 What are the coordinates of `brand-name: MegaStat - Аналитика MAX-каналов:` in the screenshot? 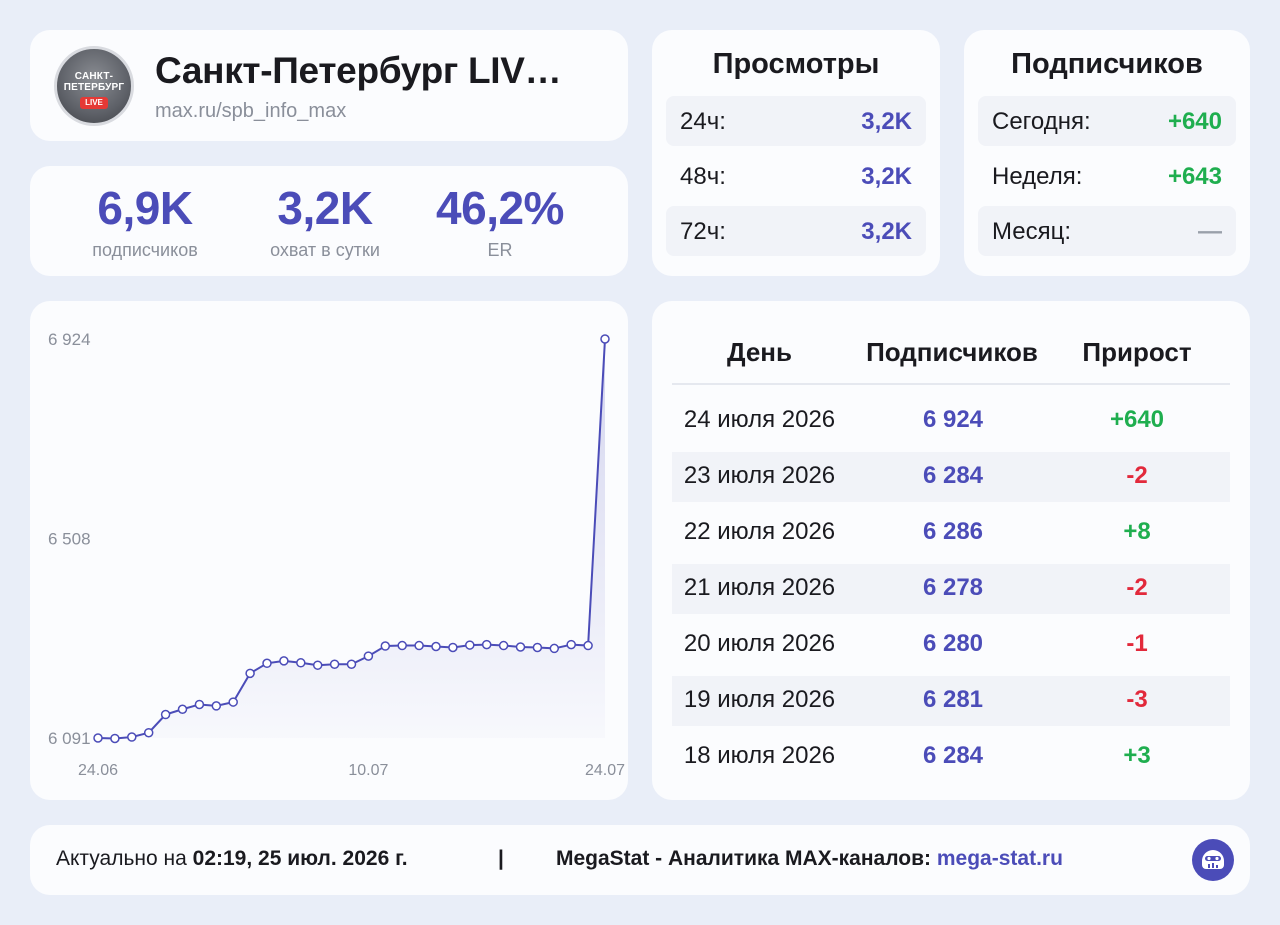 It's located at (744, 858).